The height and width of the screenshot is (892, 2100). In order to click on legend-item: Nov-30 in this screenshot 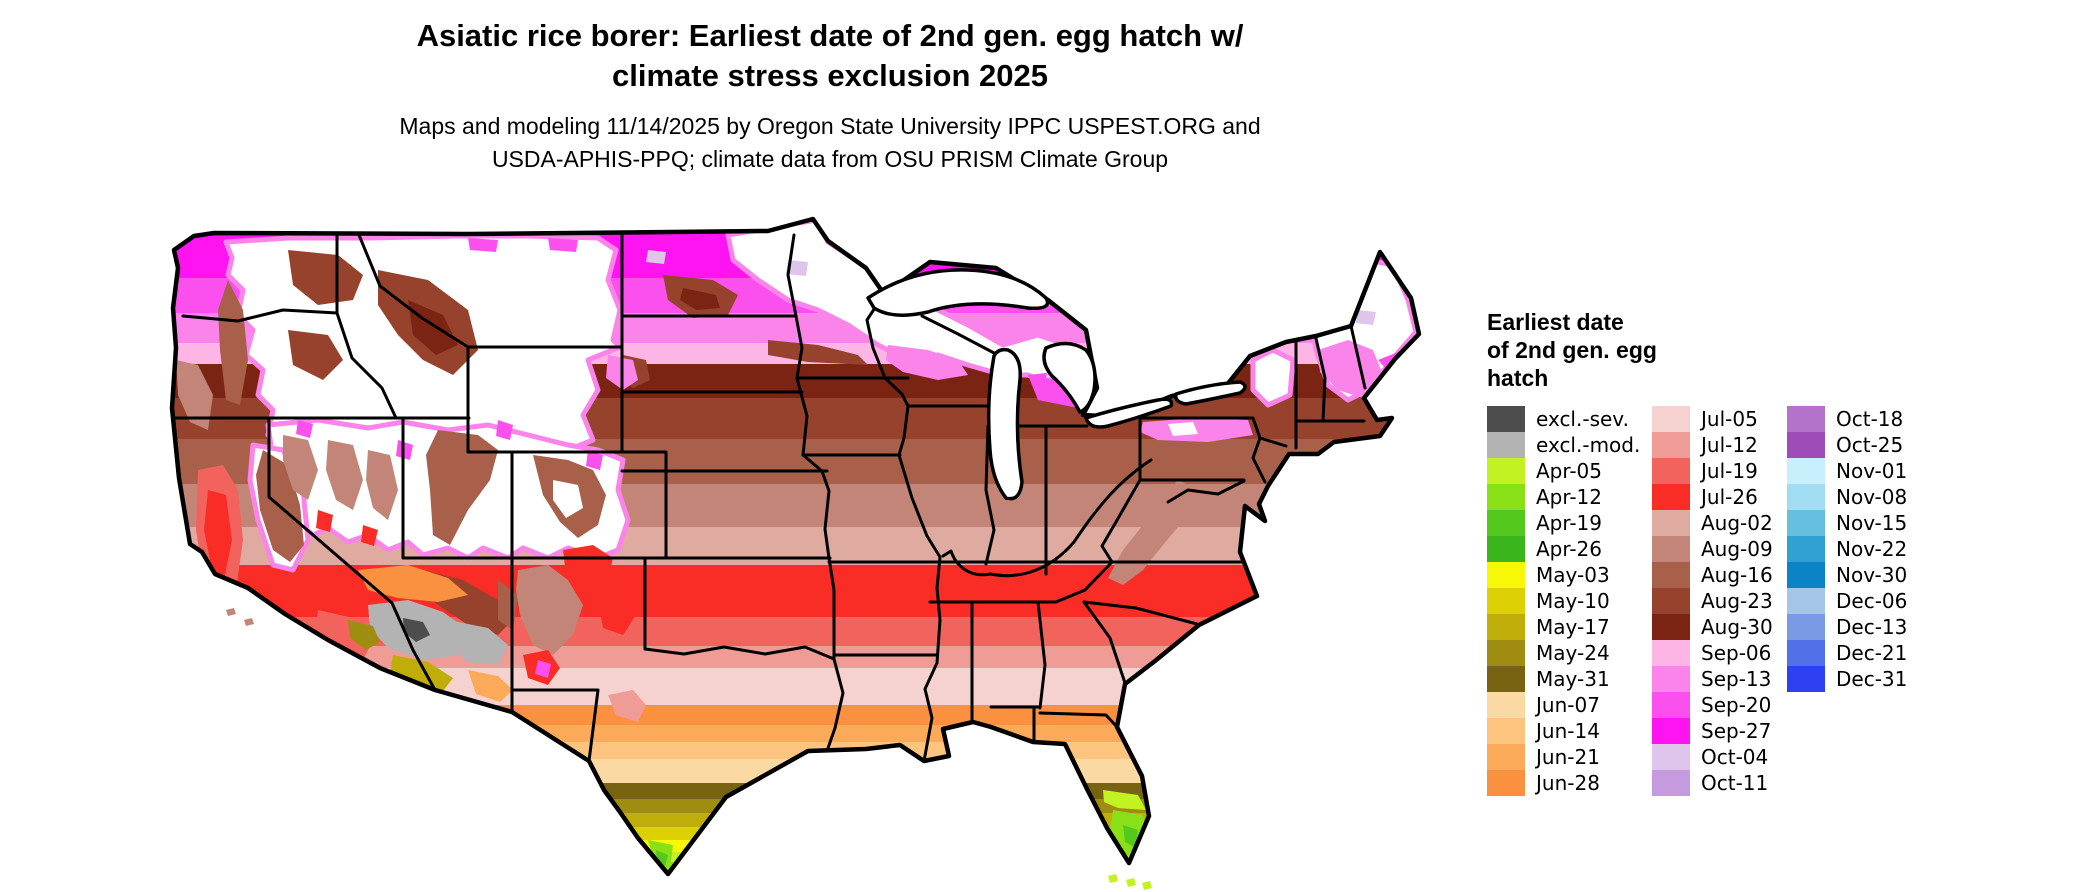, I will do `click(1862, 575)`.